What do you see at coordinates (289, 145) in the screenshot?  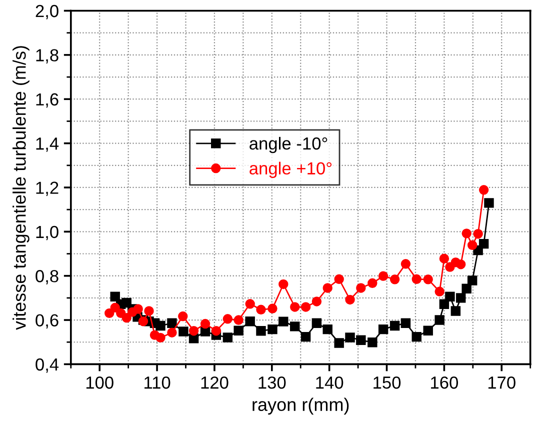 I see `legend-label: angle -10°` at bounding box center [289, 145].